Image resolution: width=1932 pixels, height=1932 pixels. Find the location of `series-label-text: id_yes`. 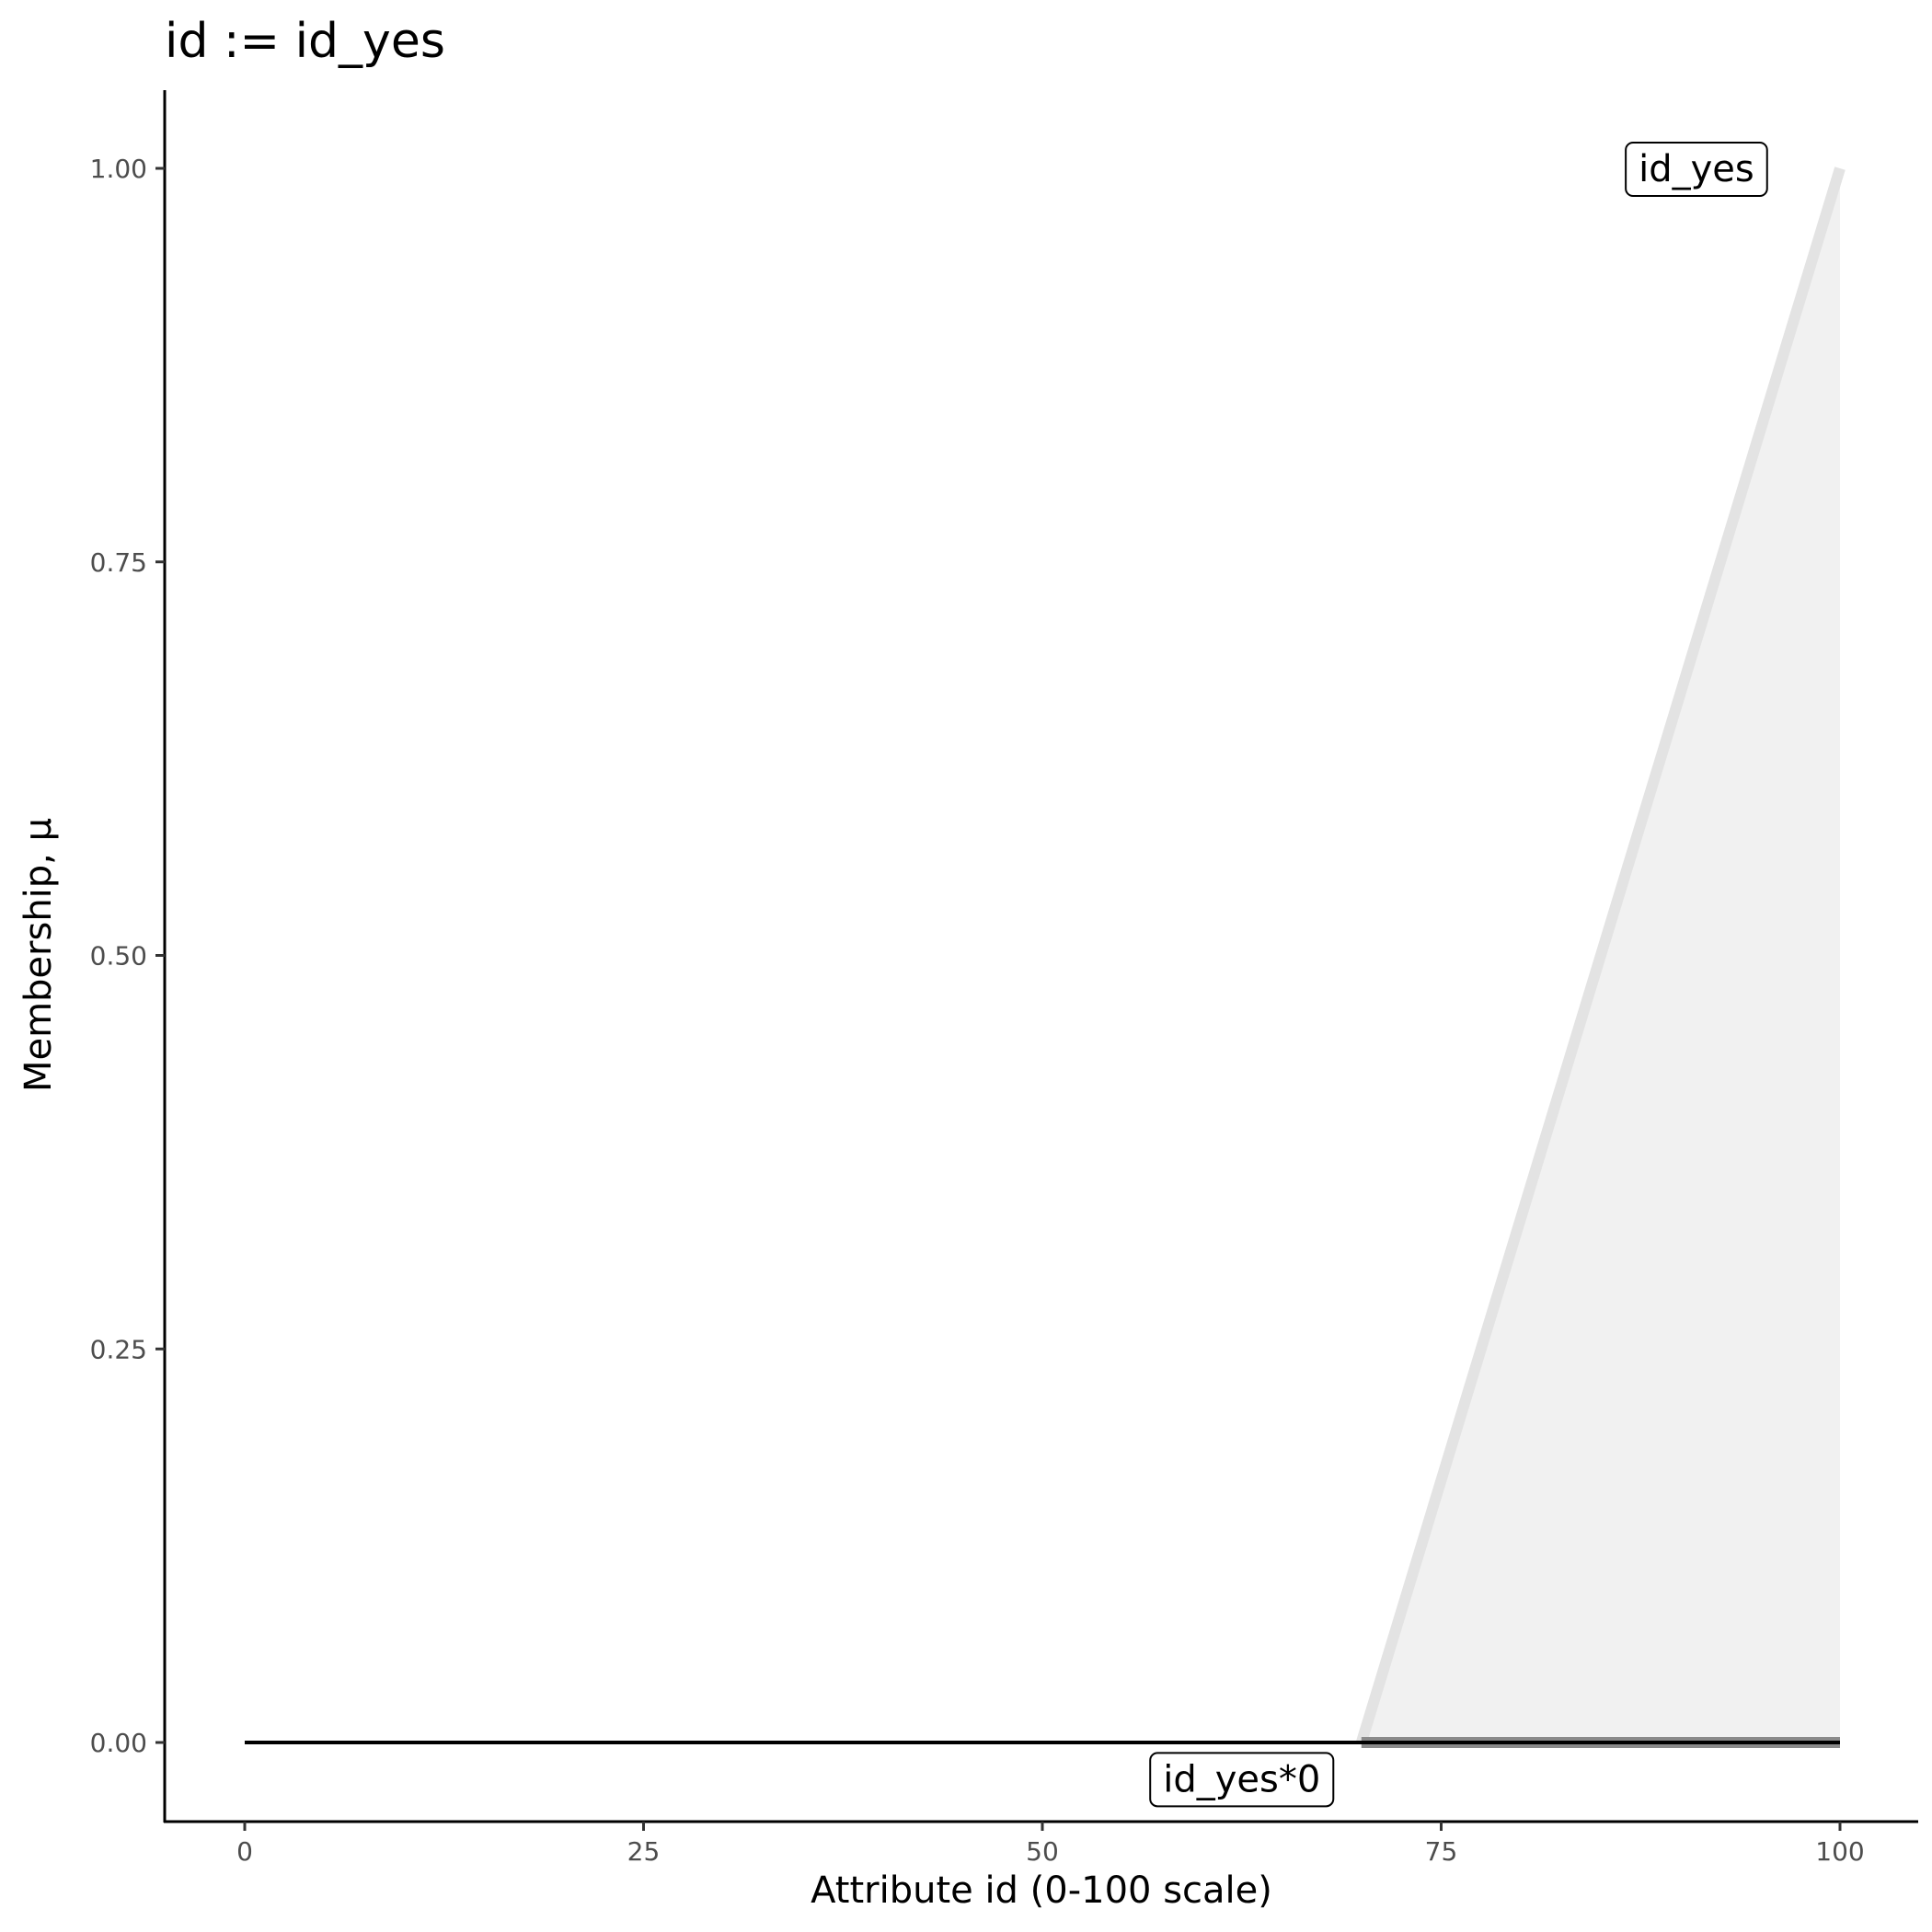

series-label-text: id_yes is located at coordinates (1696, 169).